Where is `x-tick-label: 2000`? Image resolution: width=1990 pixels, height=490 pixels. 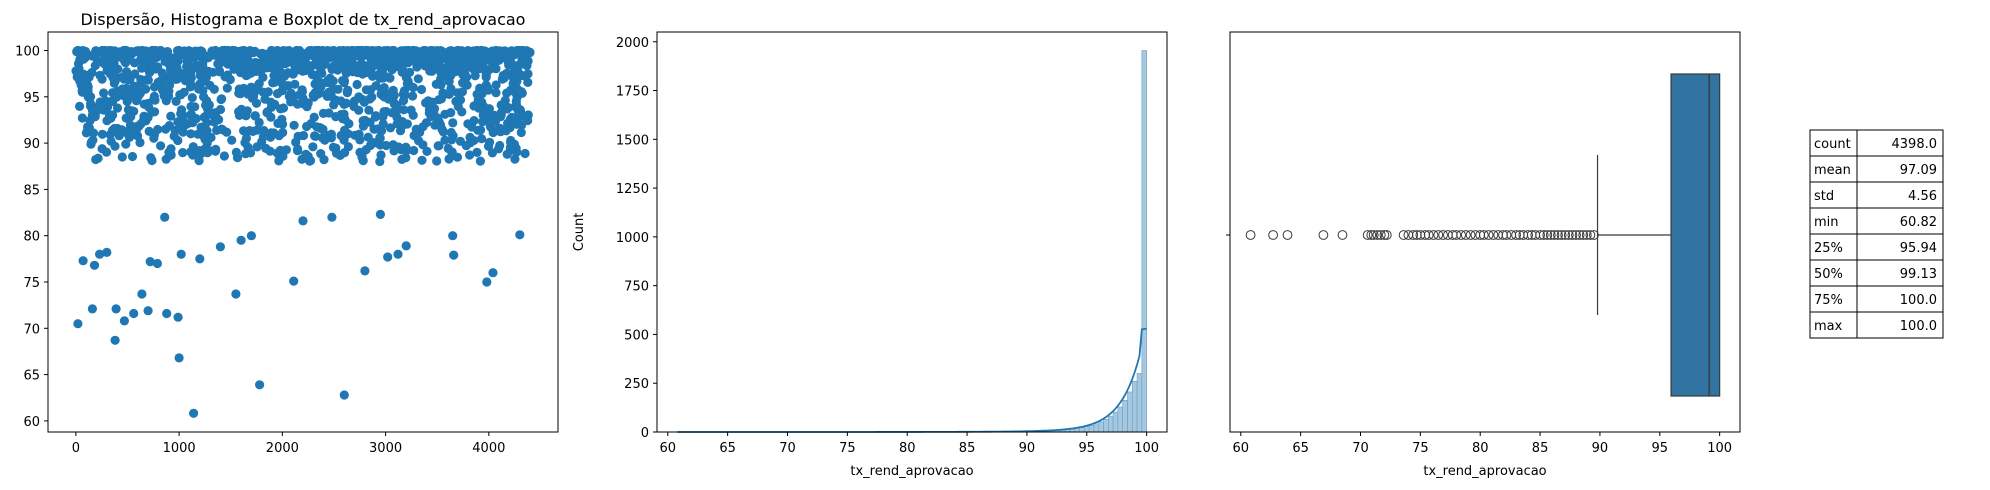 x-tick-label: 2000 is located at coordinates (282, 448).